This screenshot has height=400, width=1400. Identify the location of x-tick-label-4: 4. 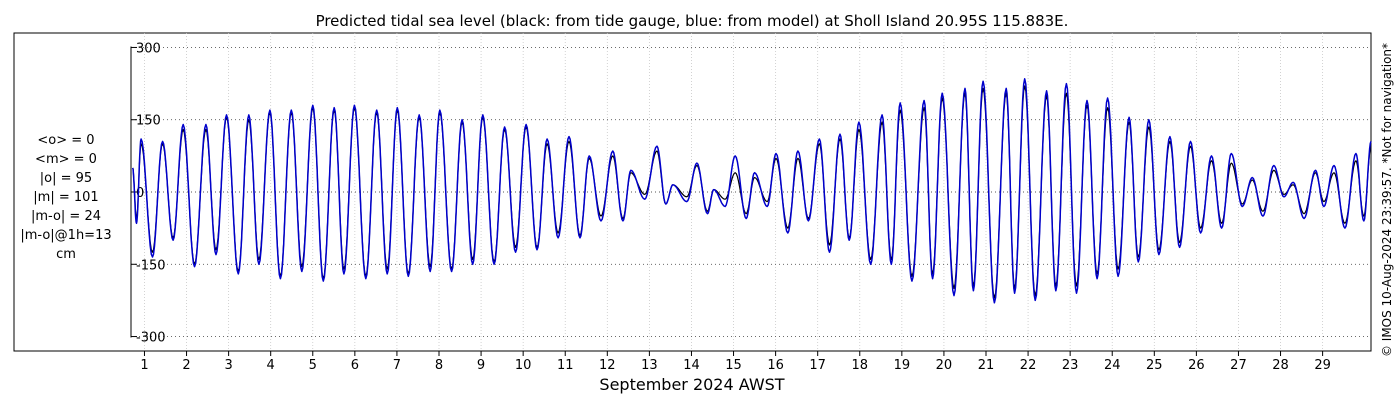
(271, 365).